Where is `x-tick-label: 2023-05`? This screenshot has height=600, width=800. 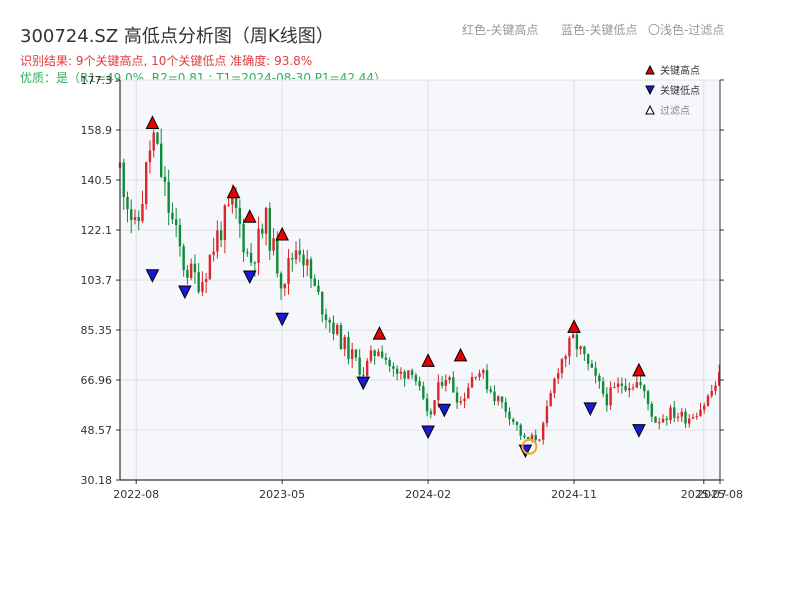 x-tick-label: 2023-05 is located at coordinates (282, 494).